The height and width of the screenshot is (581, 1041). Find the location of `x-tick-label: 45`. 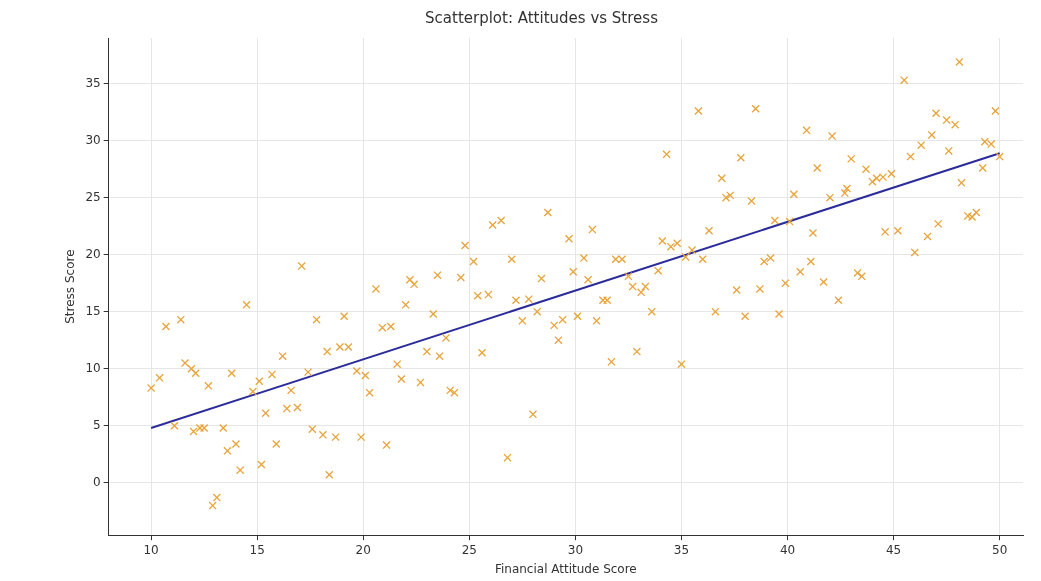

x-tick-label: 45 is located at coordinates (893, 549).